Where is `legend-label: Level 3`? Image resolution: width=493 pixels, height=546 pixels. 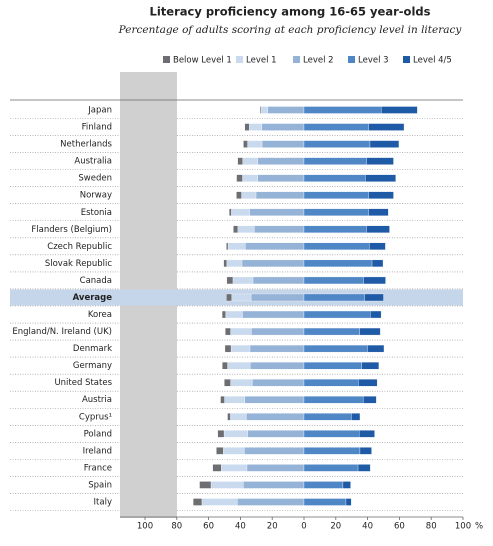
legend-label: Level 3 is located at coordinates (373, 61).